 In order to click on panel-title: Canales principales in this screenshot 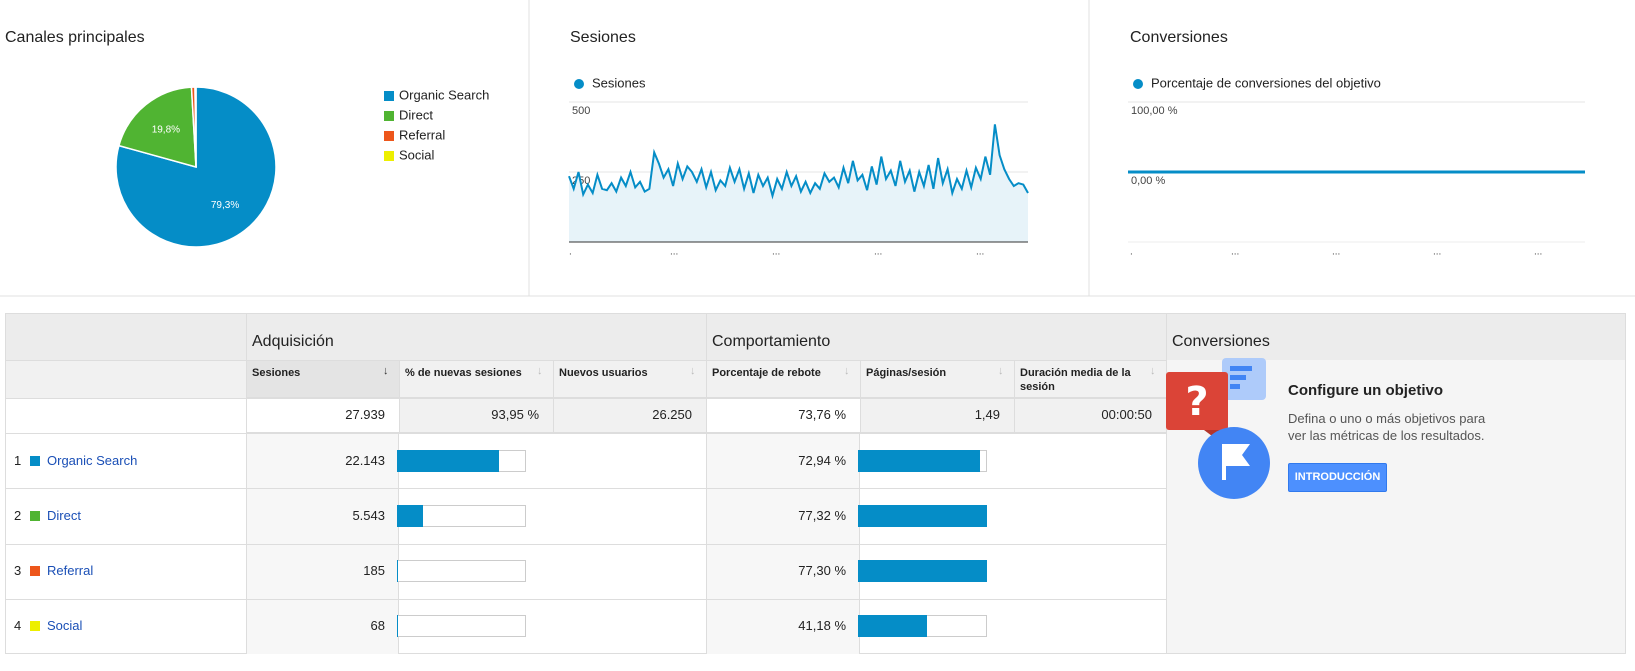, I will do `click(75, 37)`.